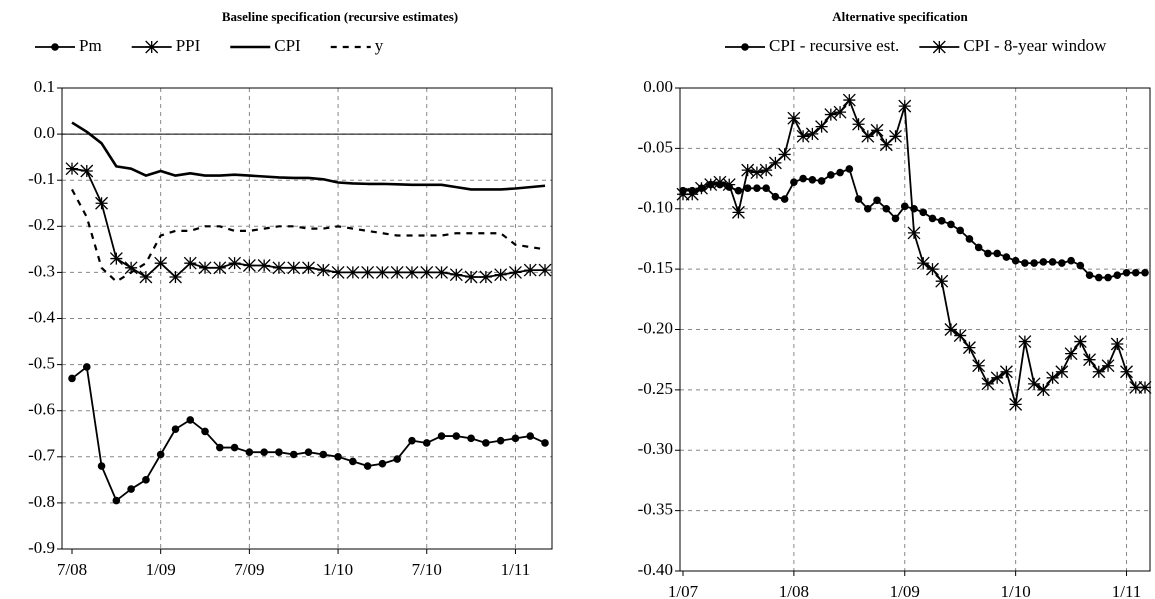 Image resolution: width=1155 pixels, height=599 pixels. I want to click on x-tick-label: 1/08, so click(794, 590).